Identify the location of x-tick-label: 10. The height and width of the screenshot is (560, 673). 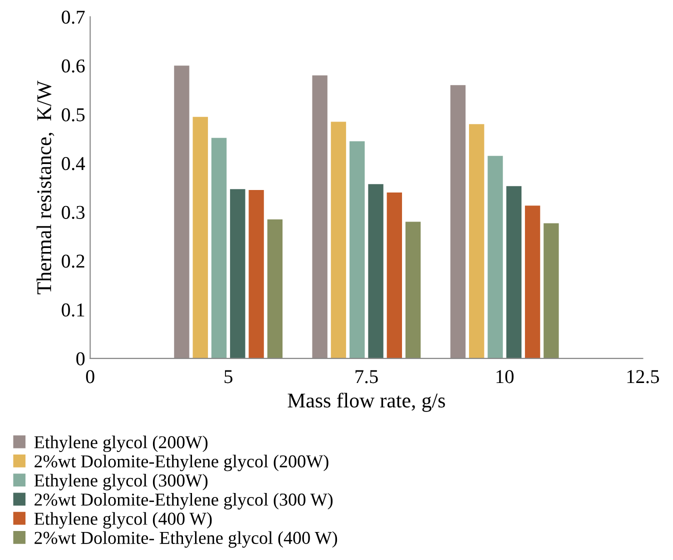
(505, 377).